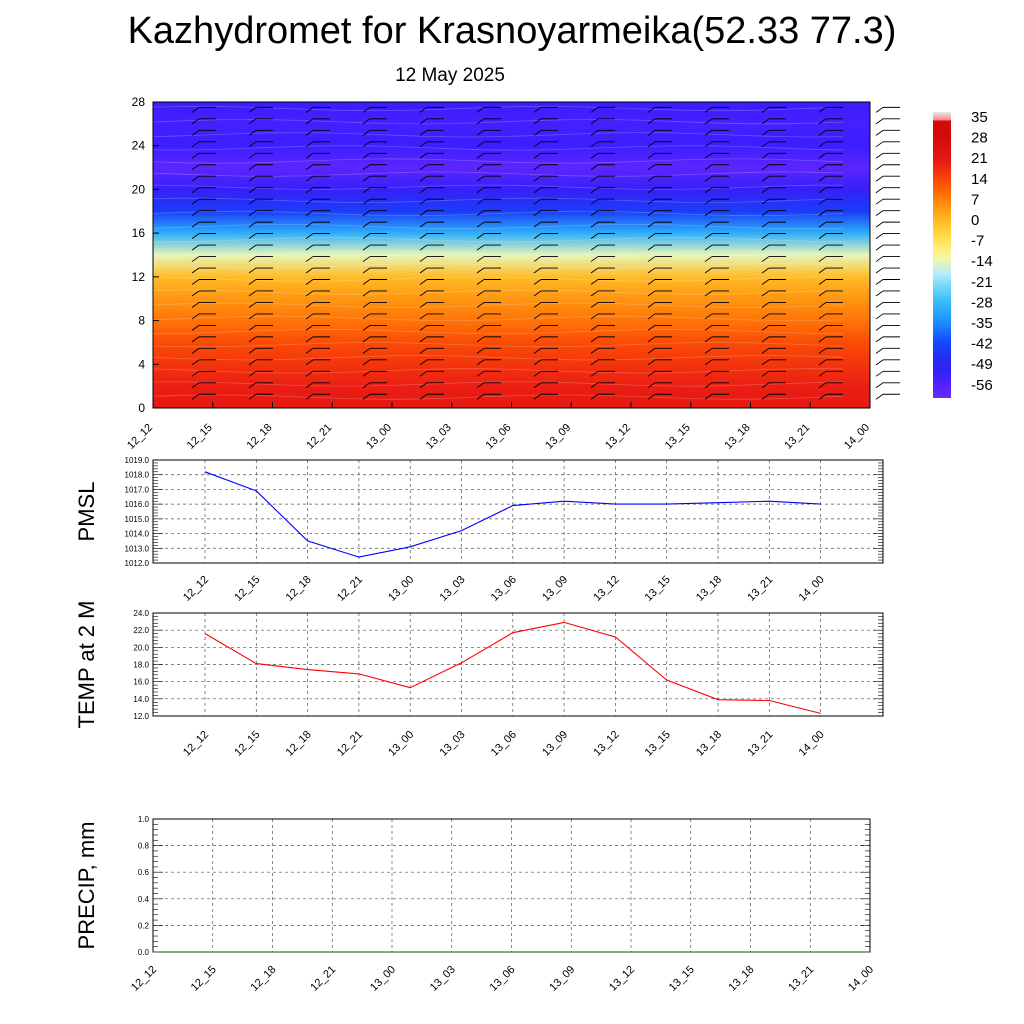  Describe the element at coordinates (975, 199) in the screenshot. I see `colorbar-label: 7` at that location.